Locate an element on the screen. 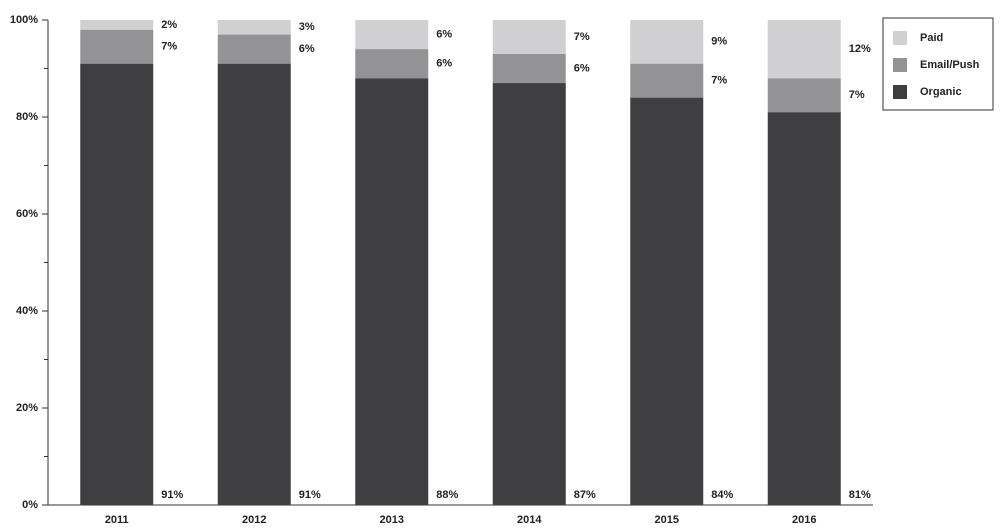 Image resolution: width=1001 pixels, height=530 pixels. value-label: 88% is located at coordinates (447, 495).